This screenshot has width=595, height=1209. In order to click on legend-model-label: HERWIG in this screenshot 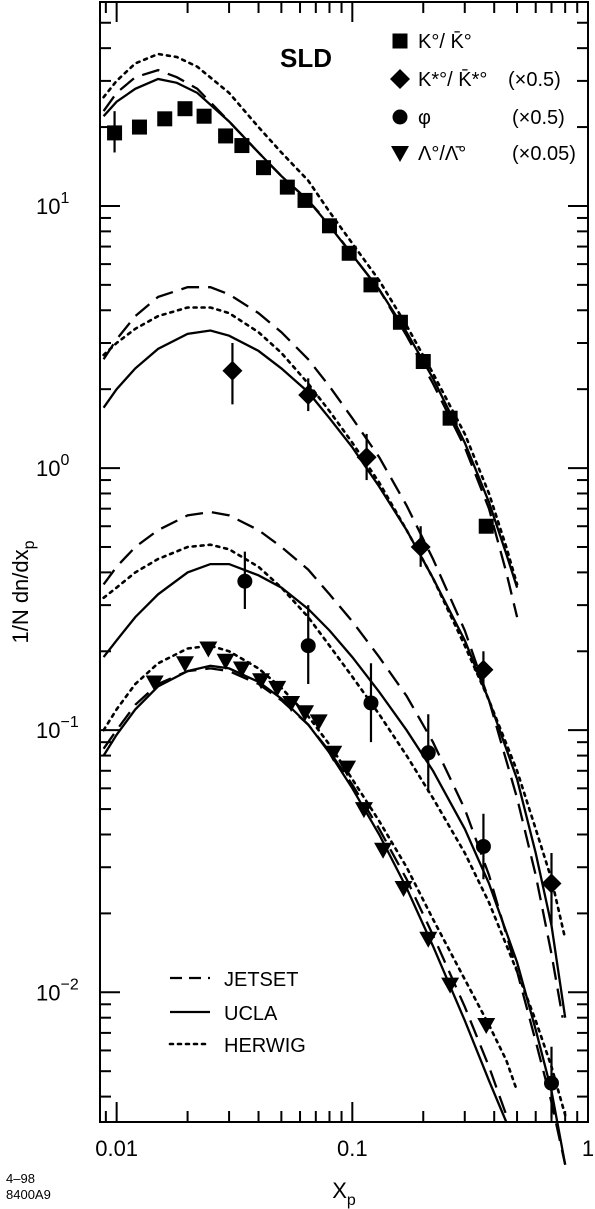, I will do `click(265, 1046)`.